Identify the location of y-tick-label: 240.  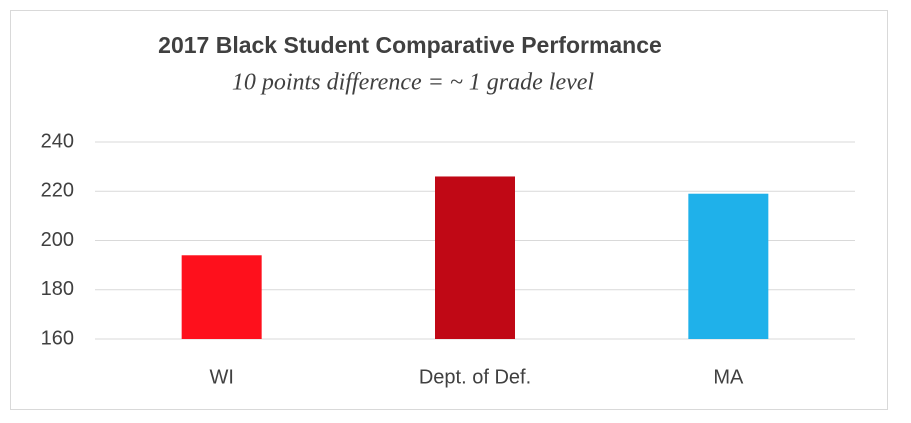
(57, 141).